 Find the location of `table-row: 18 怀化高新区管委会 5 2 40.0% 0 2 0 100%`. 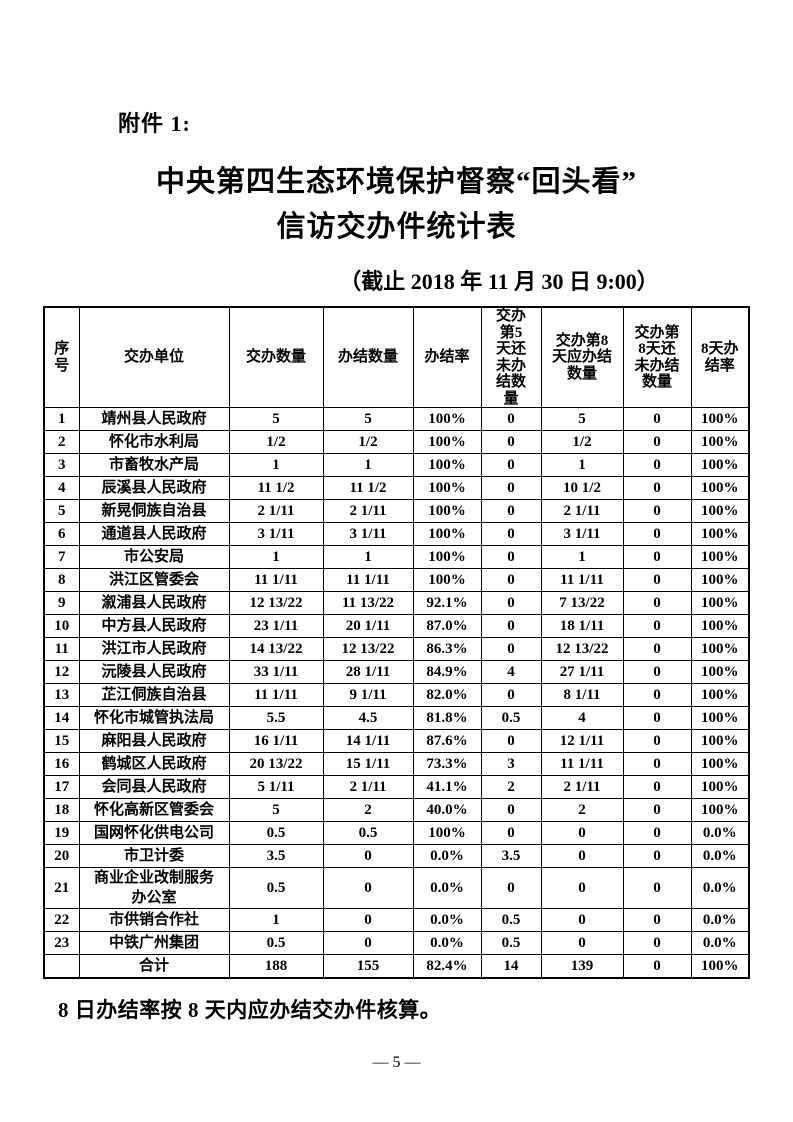

table-row: 18 怀化高新区管委会 5 2 40.0% 0 2 0 100% is located at coordinates (396, 810).